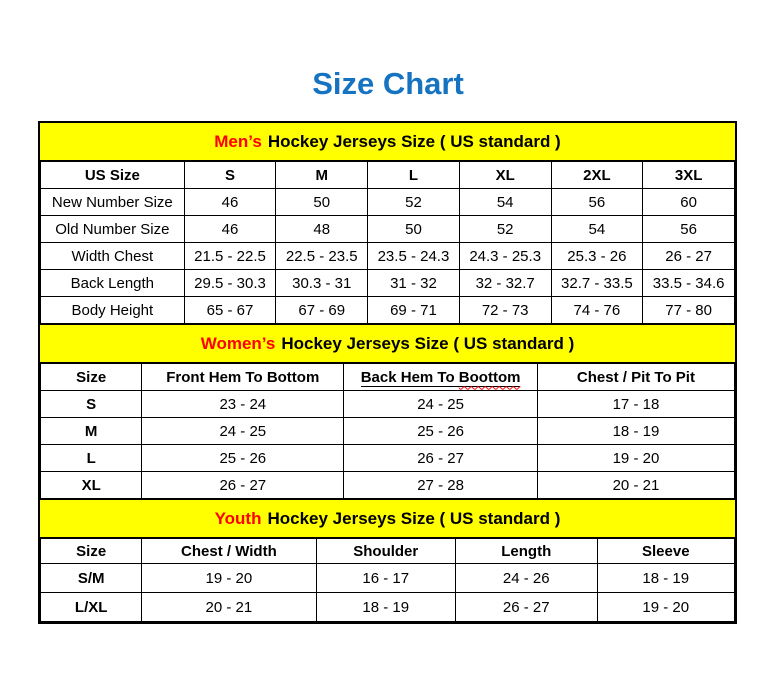 This screenshot has width=776, height=692. Describe the element at coordinates (414, 141) in the screenshot. I see `mens-section-title: Hockey Jerseys Size ( US standard )` at that location.